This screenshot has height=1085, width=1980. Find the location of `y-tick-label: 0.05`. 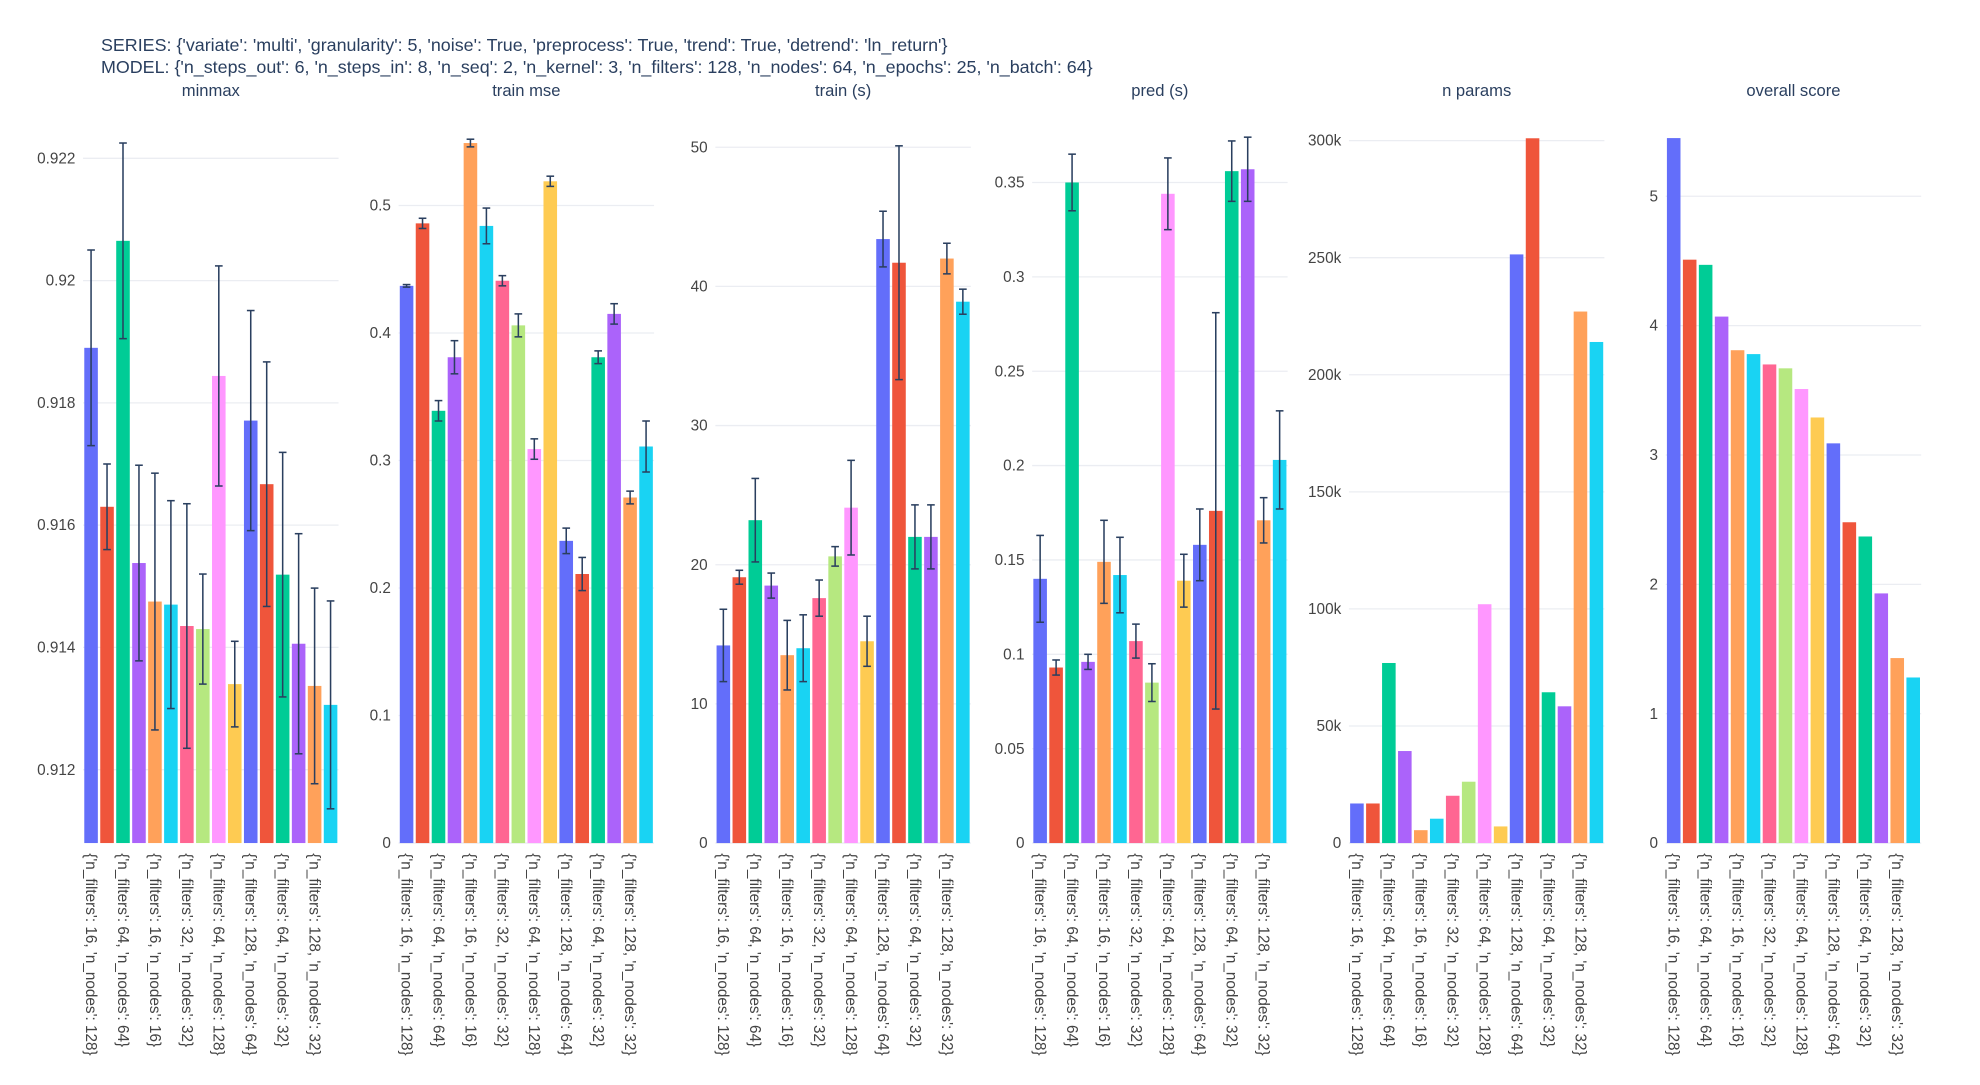

y-tick-label: 0.05 is located at coordinates (1010, 749).